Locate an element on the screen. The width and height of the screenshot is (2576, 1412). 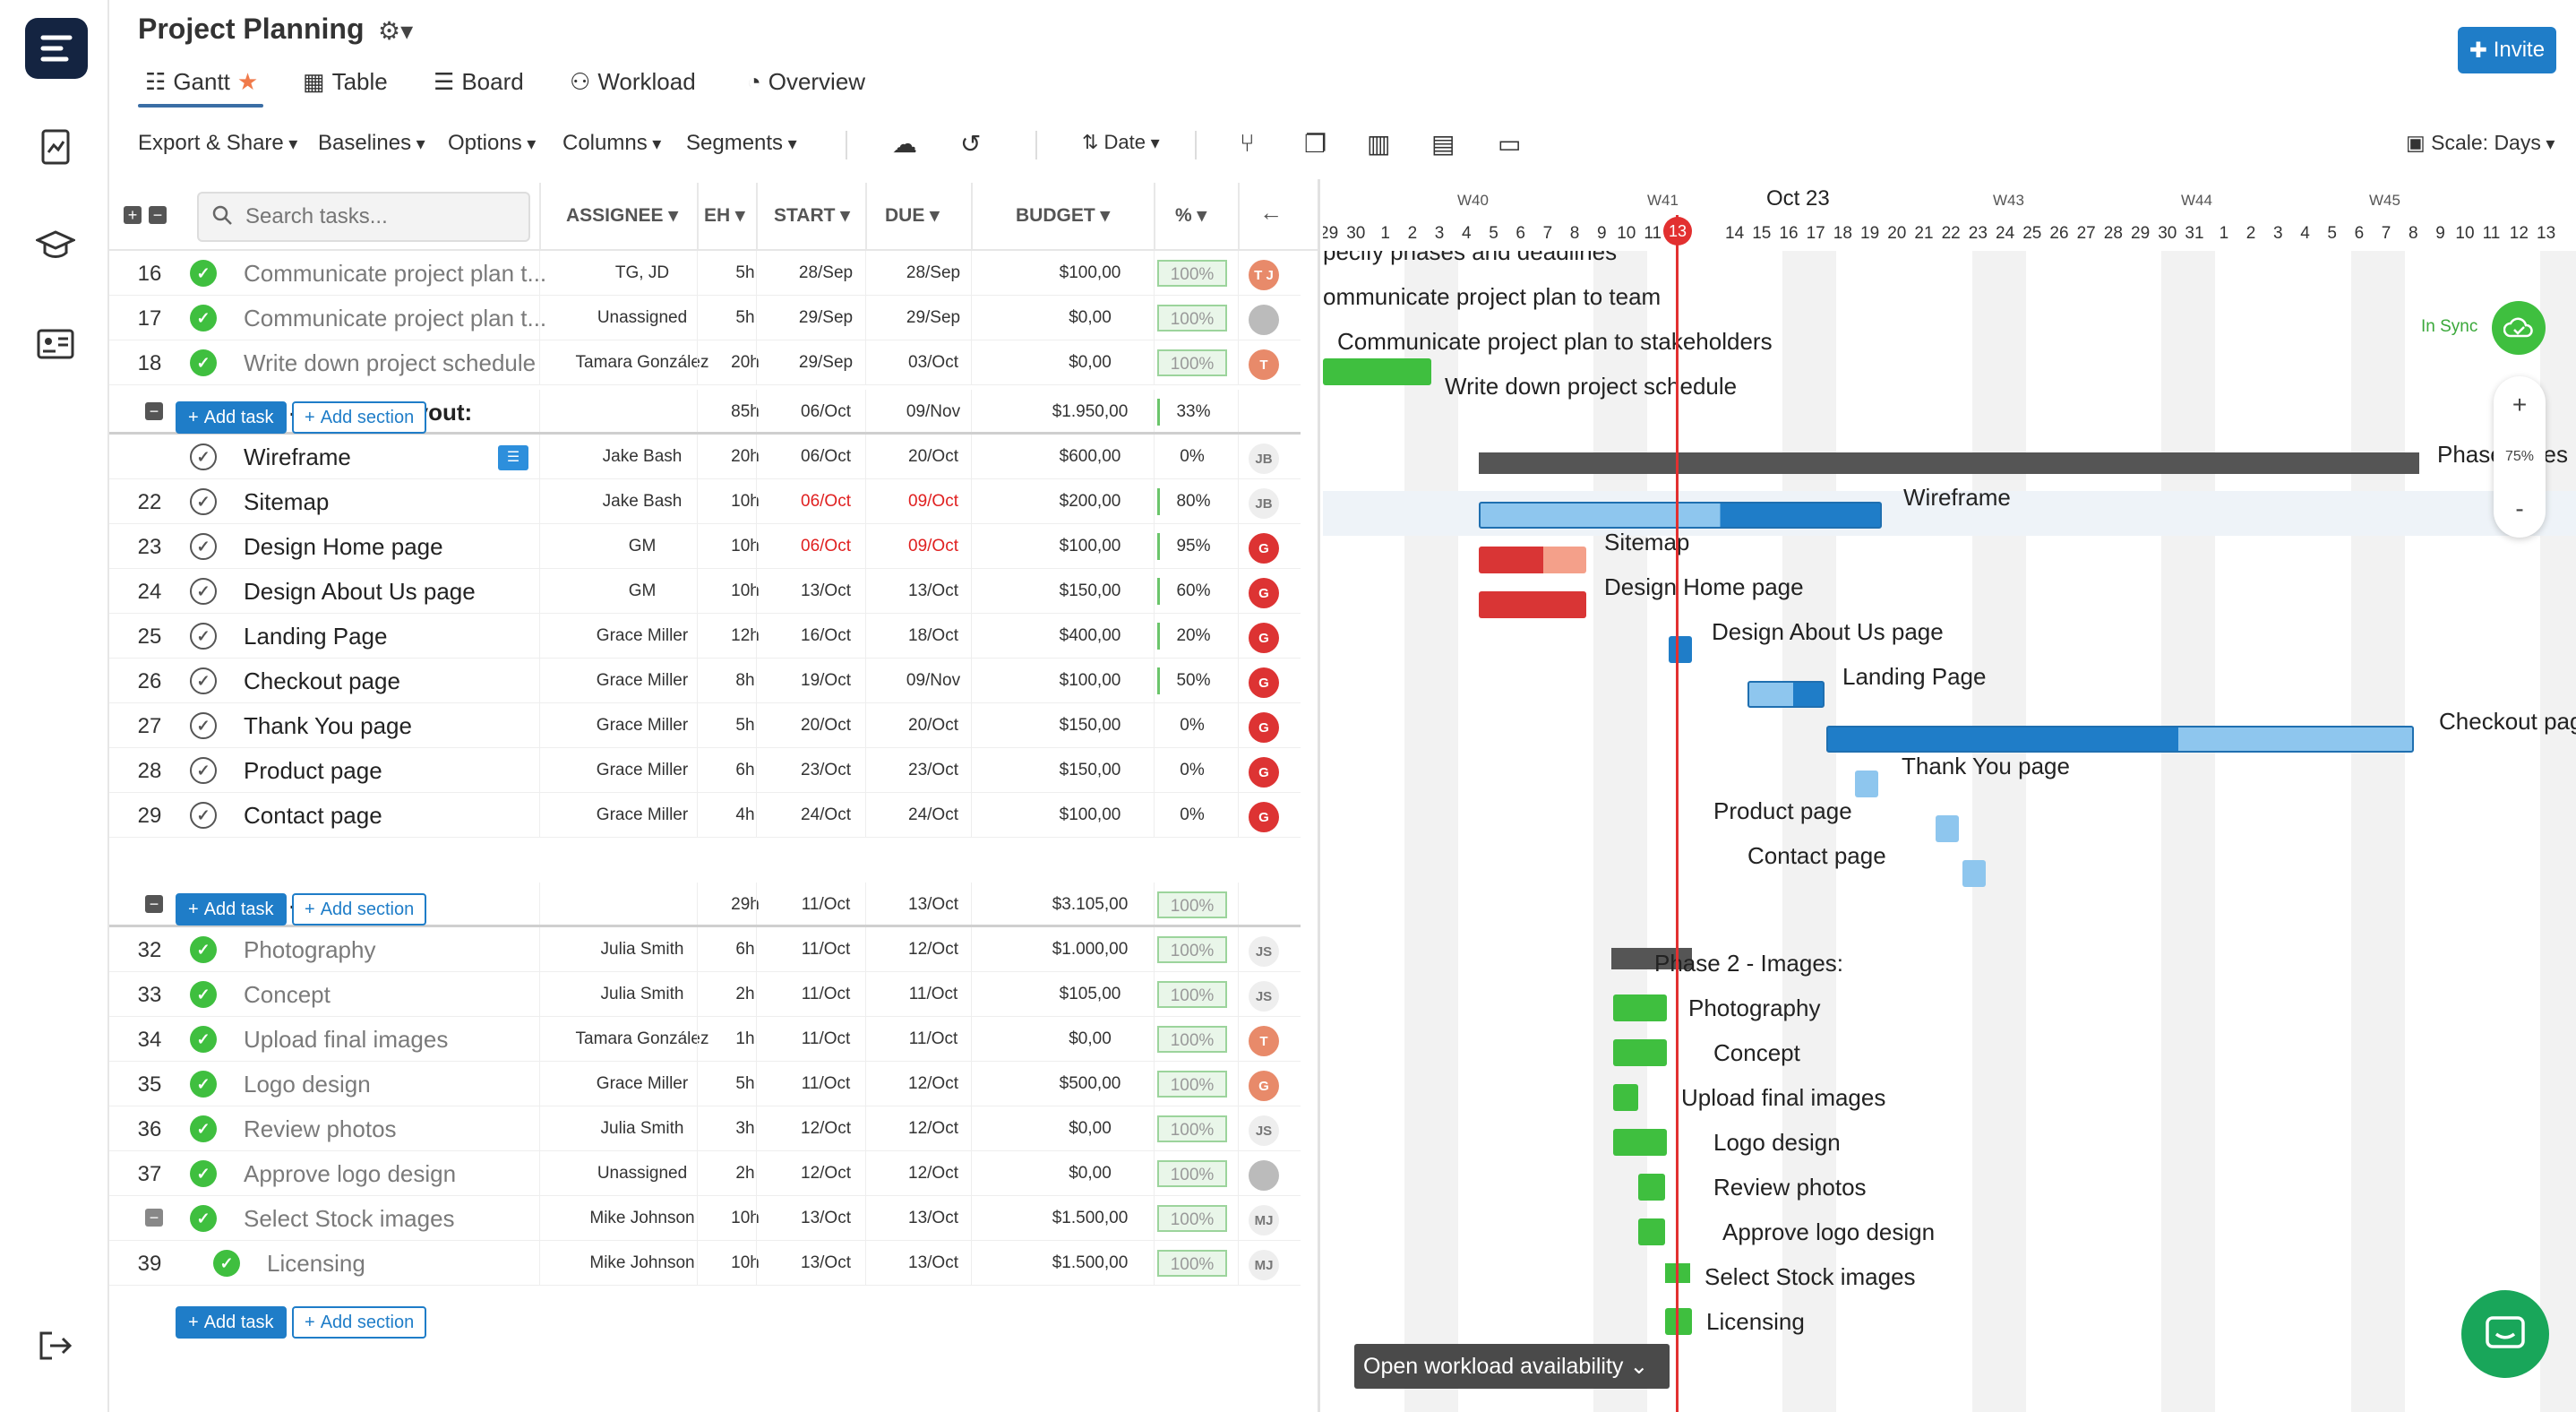
cloud-sync-icon is located at coordinates (2519, 328).